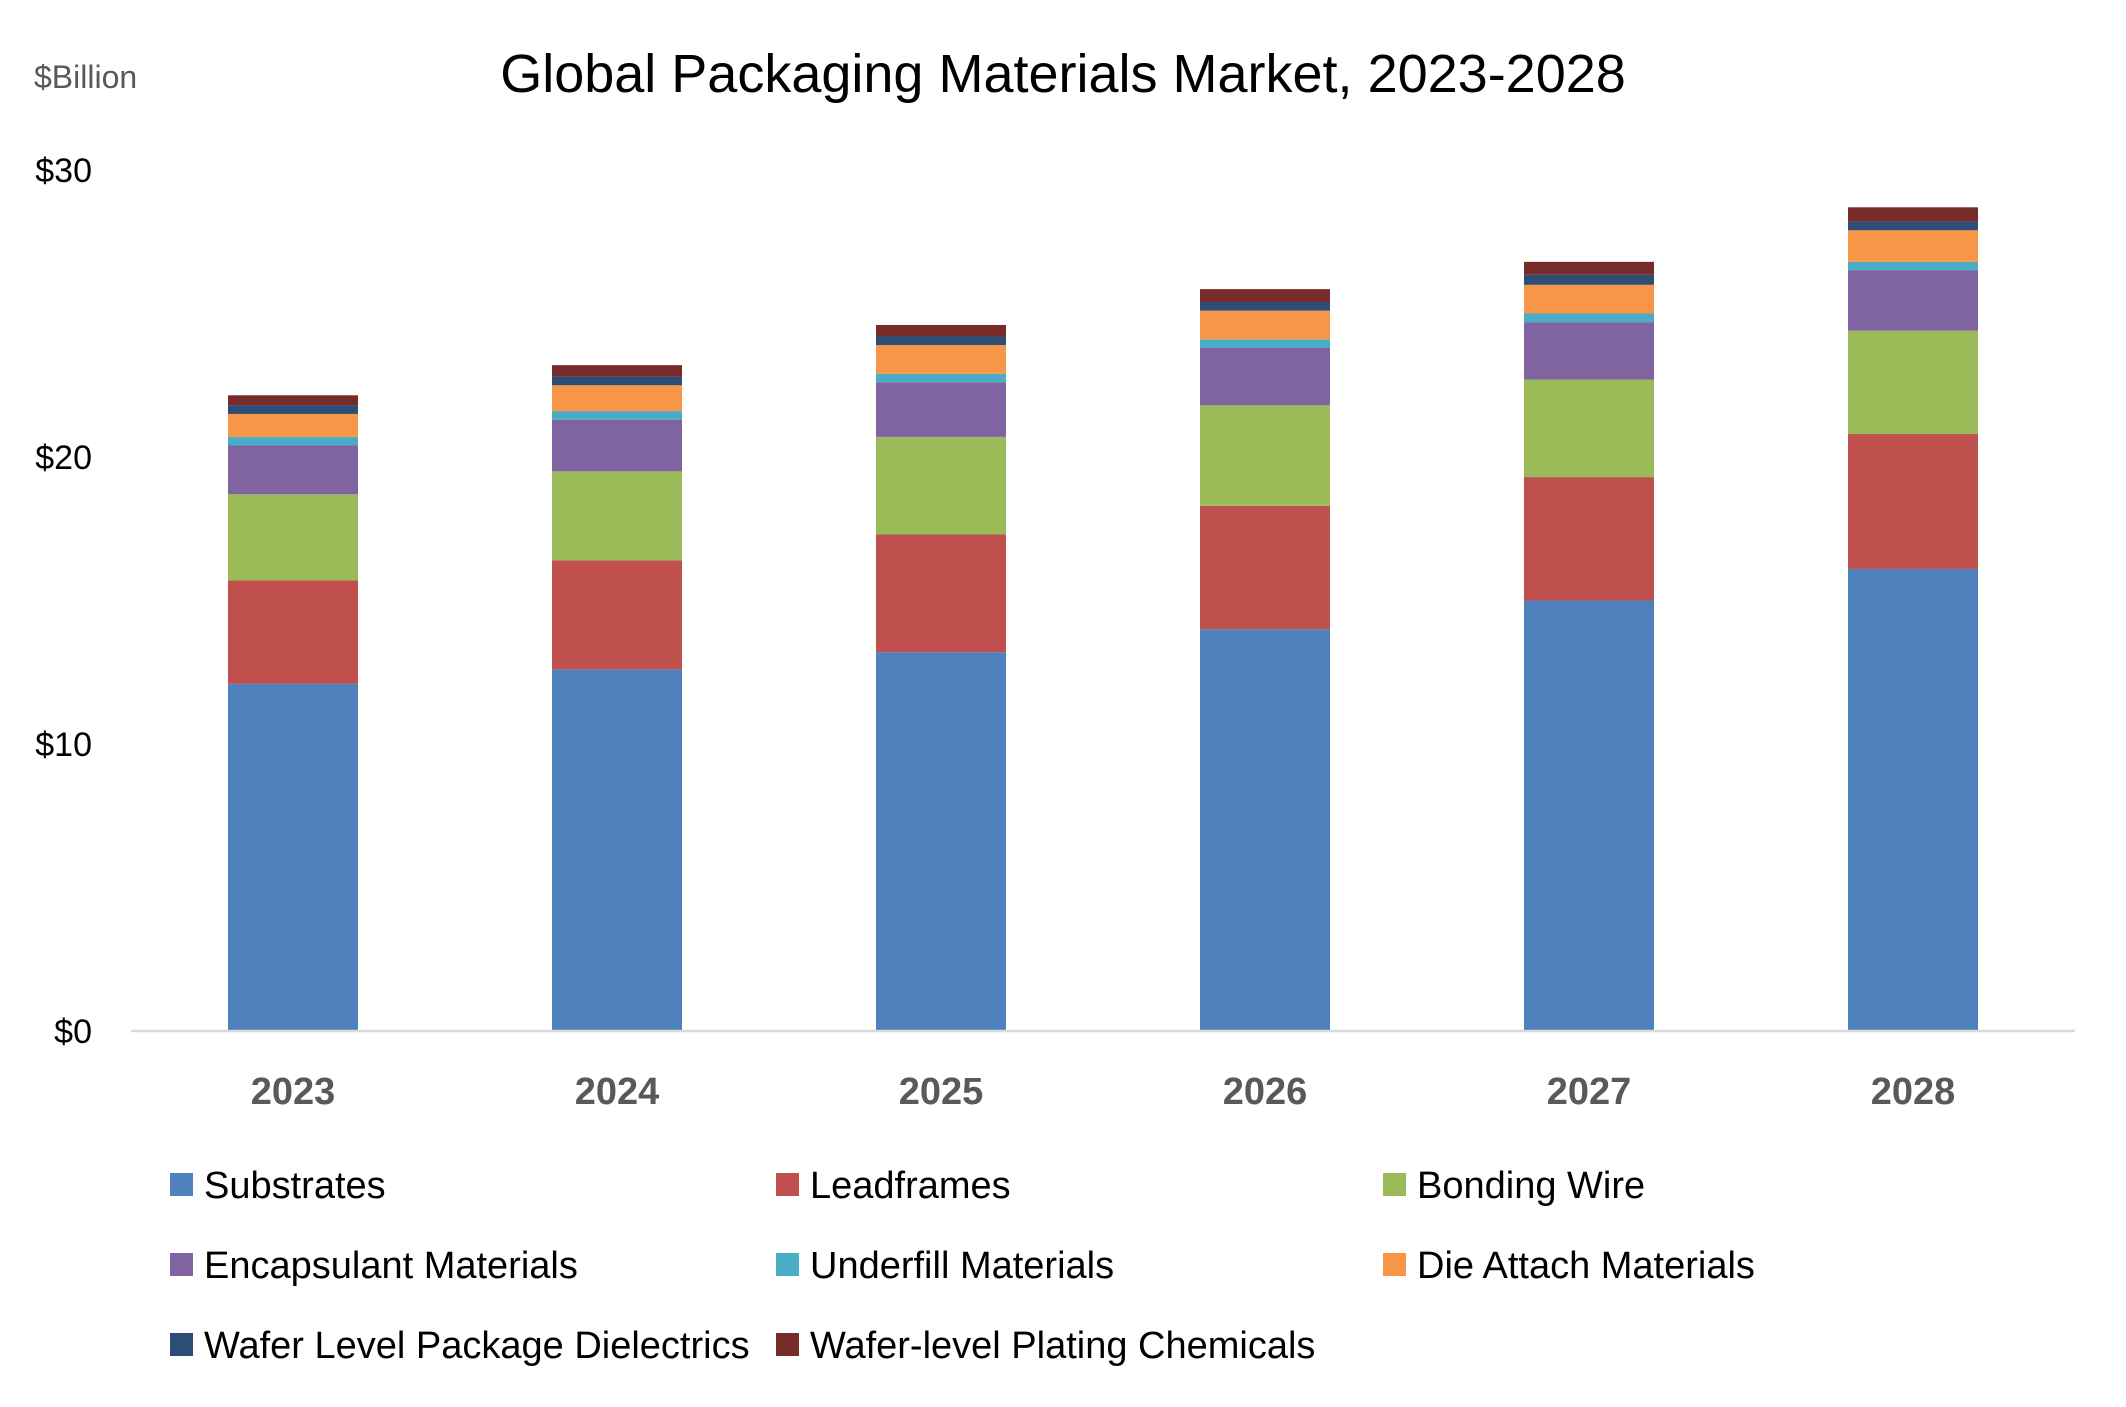 Image resolution: width=2126 pixels, height=1407 pixels. What do you see at coordinates (941, 341) in the screenshot?
I see `bar-segment-wafer-level-package-dielectrics-2025` at bounding box center [941, 341].